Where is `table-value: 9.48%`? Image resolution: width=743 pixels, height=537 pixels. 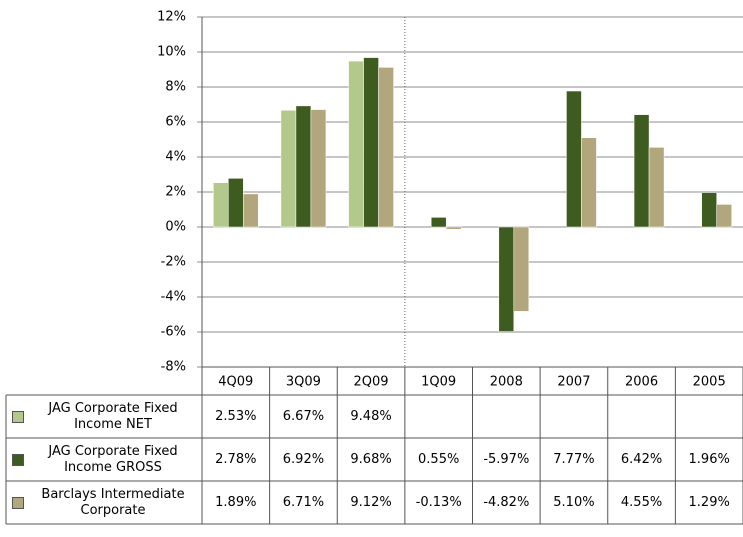
table-value: 9.48% is located at coordinates (370, 416).